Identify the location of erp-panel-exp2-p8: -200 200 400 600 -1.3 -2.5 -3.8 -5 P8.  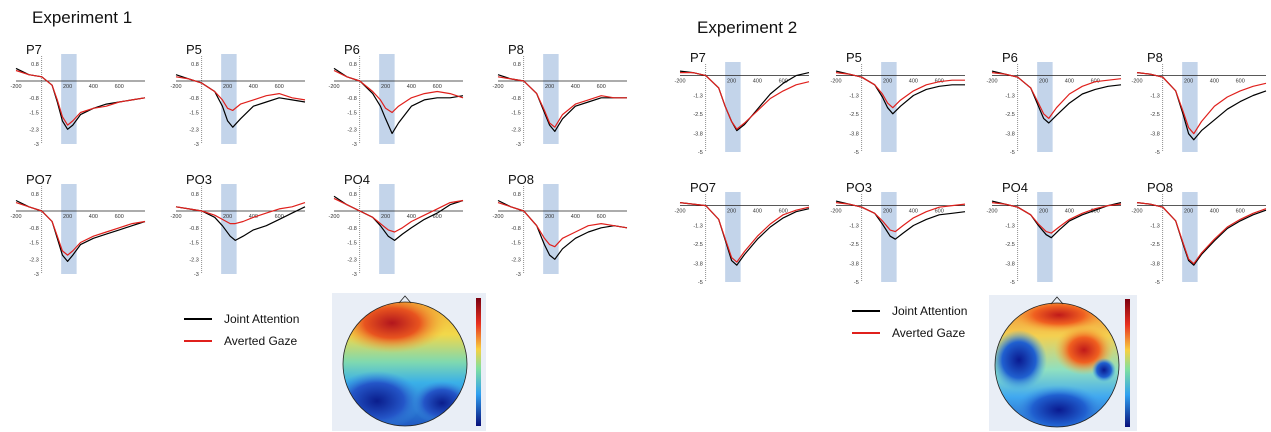
(1199, 103).